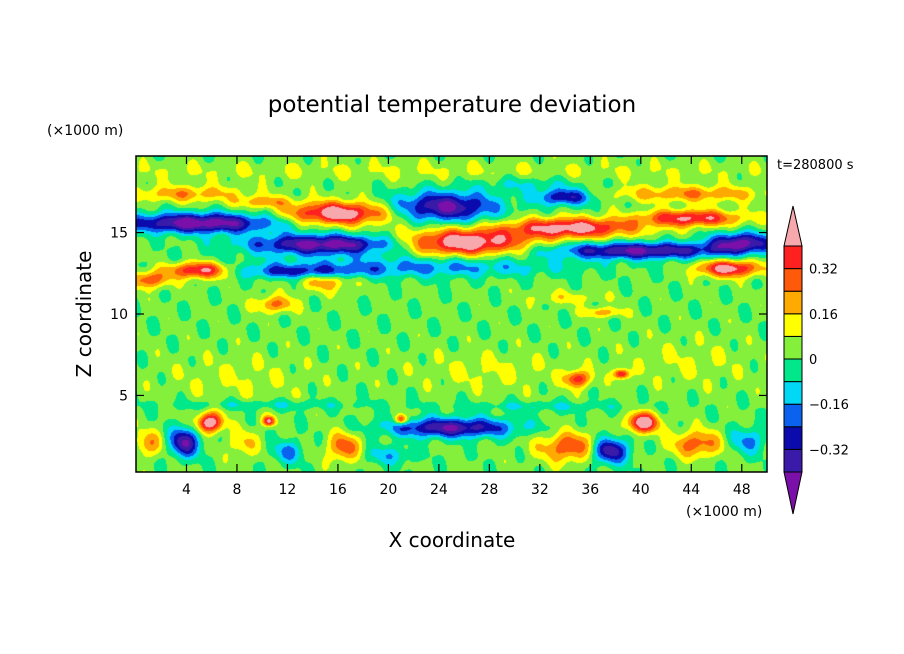  What do you see at coordinates (186, 490) in the screenshot?
I see `x-tick-label: 4` at bounding box center [186, 490].